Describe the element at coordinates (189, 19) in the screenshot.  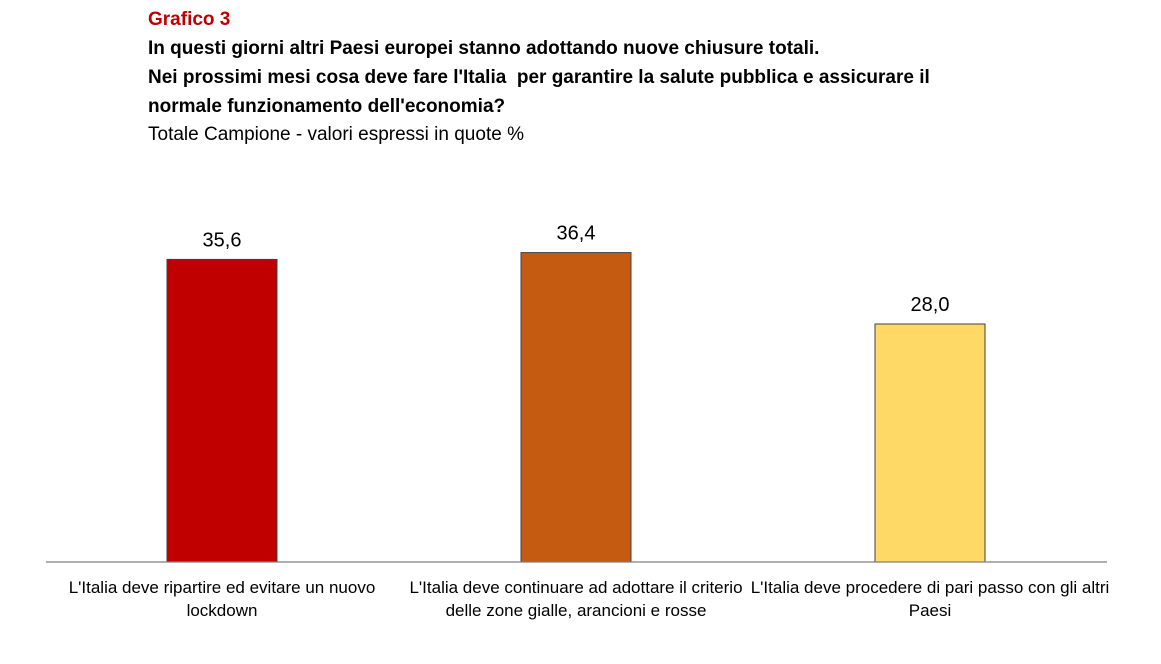
I see `chart-number-label: Grafico 3` at that location.